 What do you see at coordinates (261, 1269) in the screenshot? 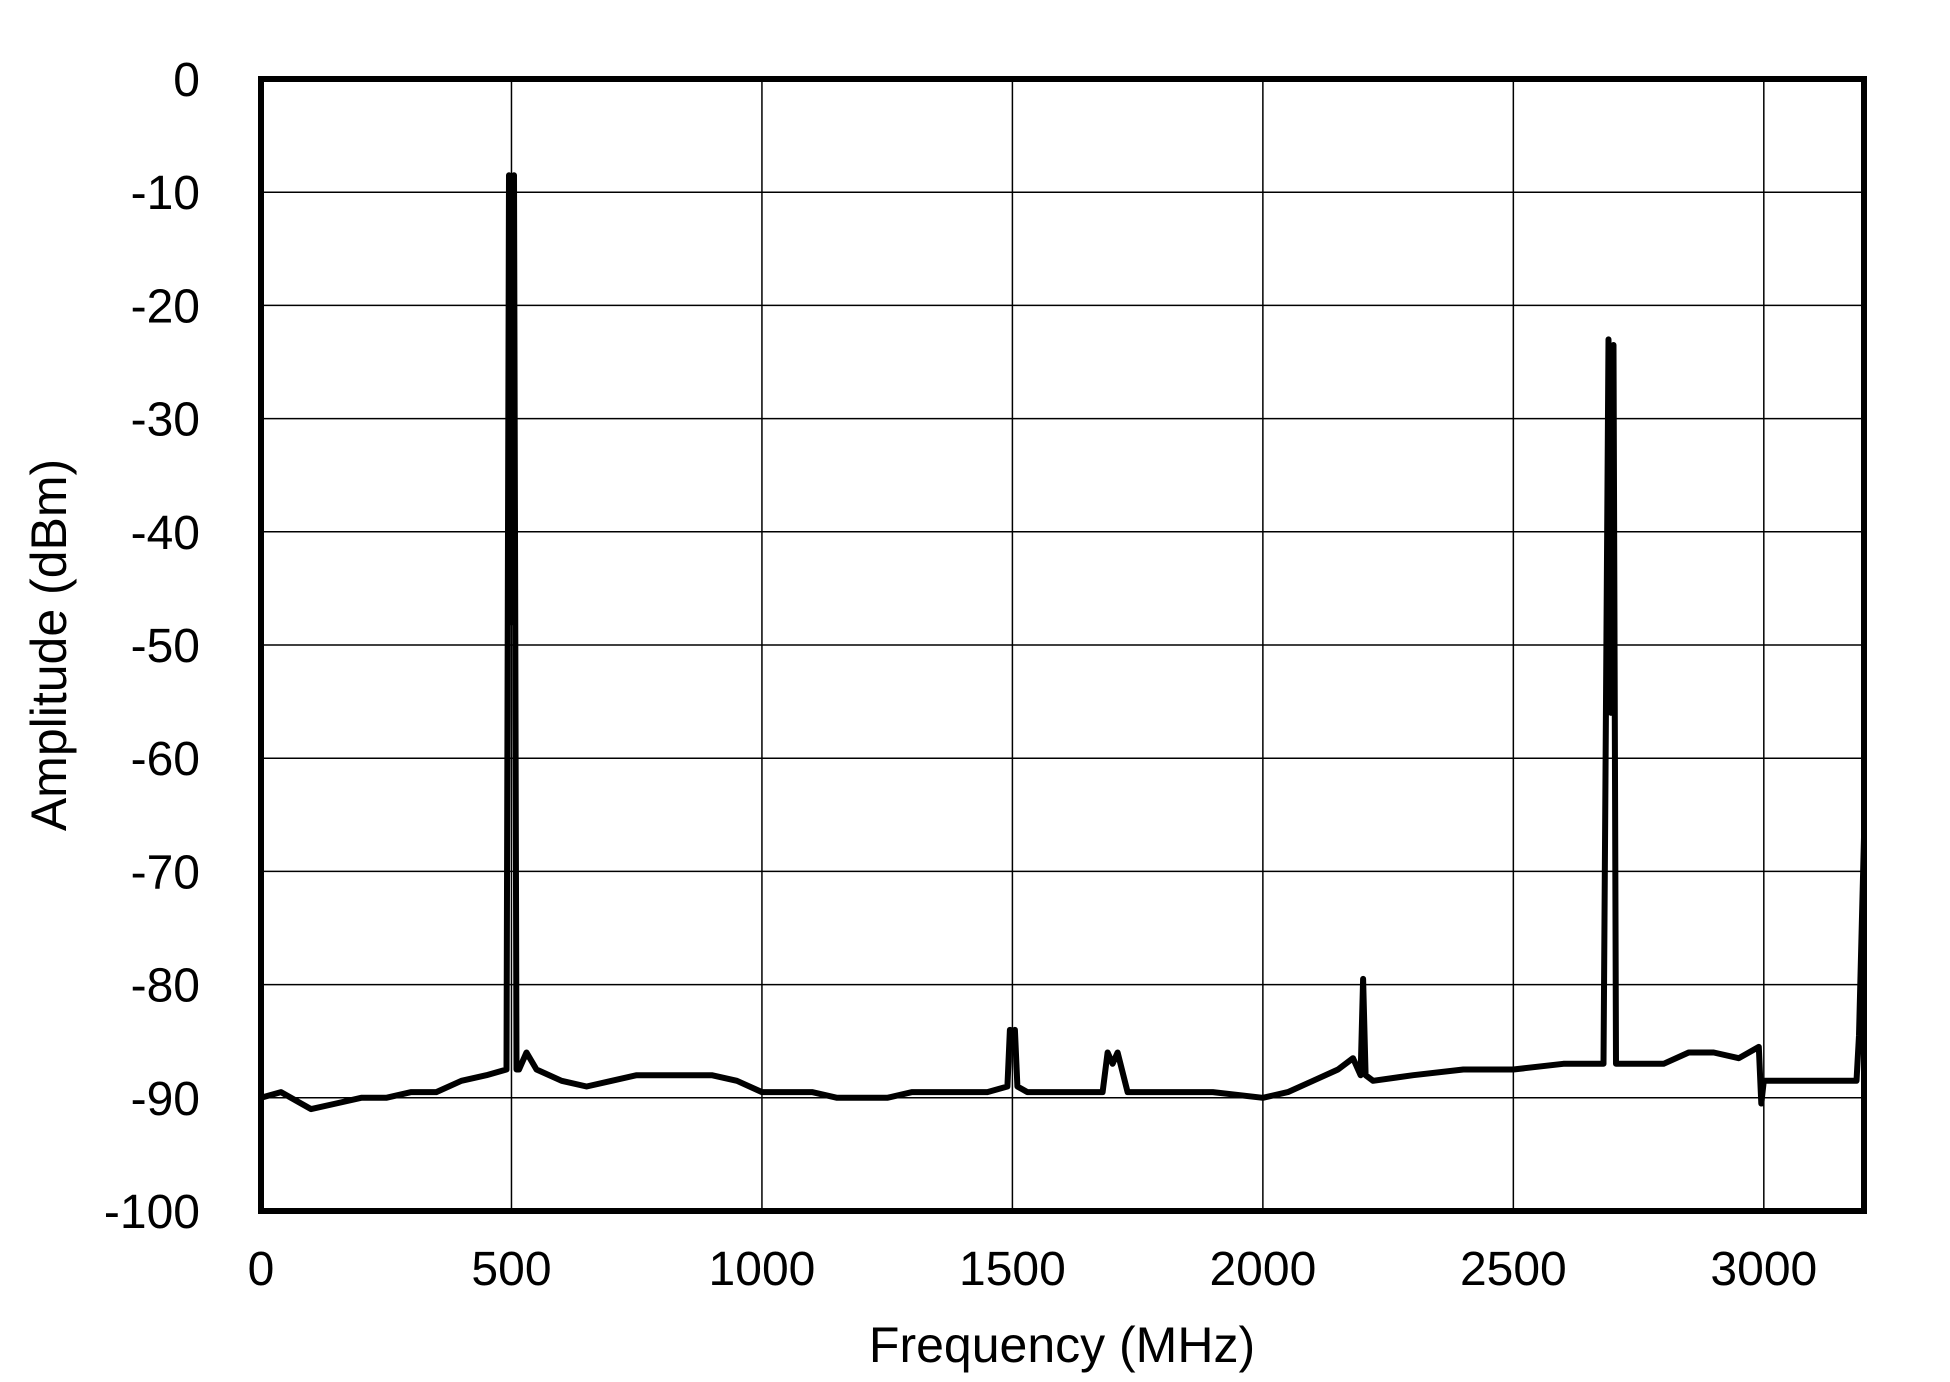
I see `x-tick-label: 0` at bounding box center [261, 1269].